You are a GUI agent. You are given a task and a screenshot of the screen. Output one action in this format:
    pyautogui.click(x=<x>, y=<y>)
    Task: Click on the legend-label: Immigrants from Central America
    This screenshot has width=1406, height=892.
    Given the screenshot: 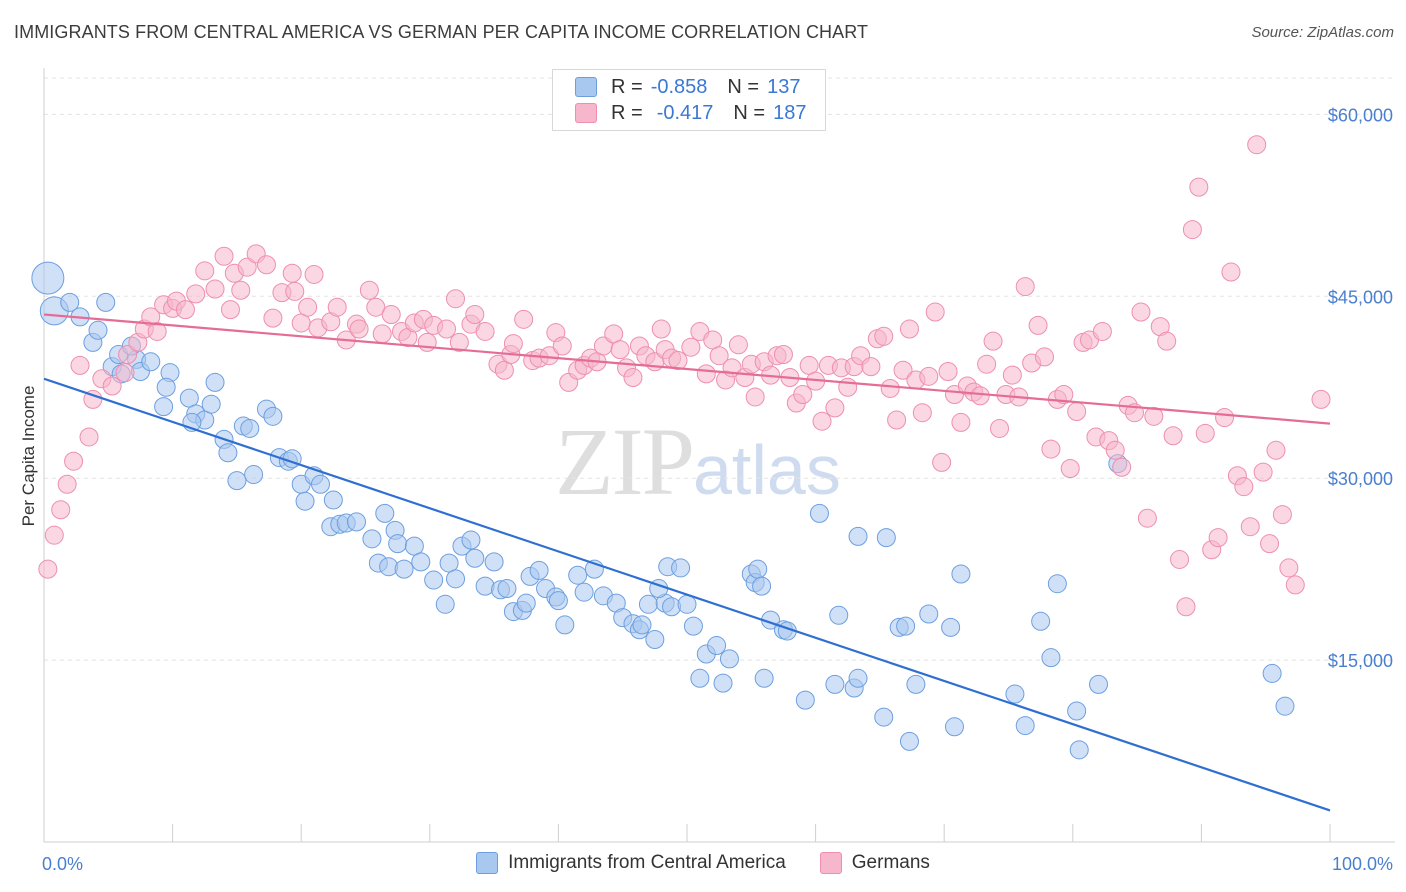 What is the action you would take?
    pyautogui.click(x=647, y=862)
    